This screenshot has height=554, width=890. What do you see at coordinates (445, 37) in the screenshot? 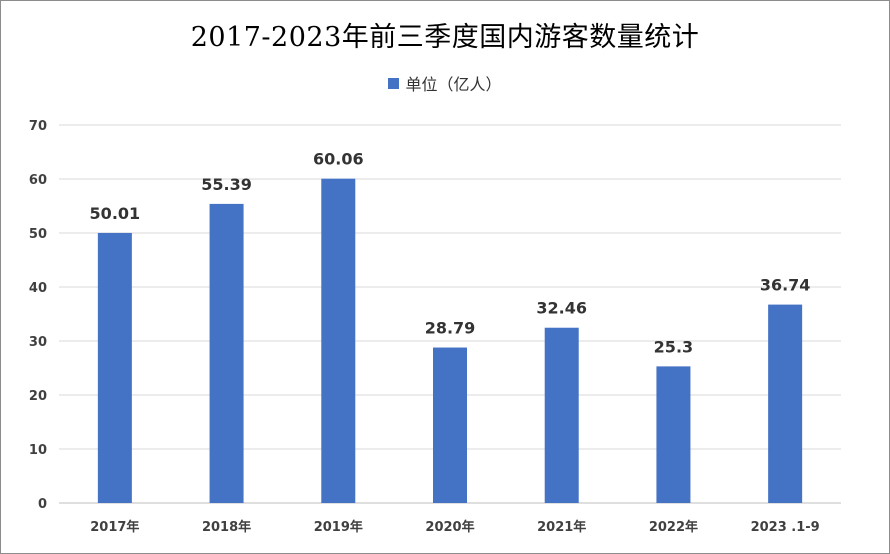
I see `chart-title: 2017-2023年前三季度国内游客数量统计` at bounding box center [445, 37].